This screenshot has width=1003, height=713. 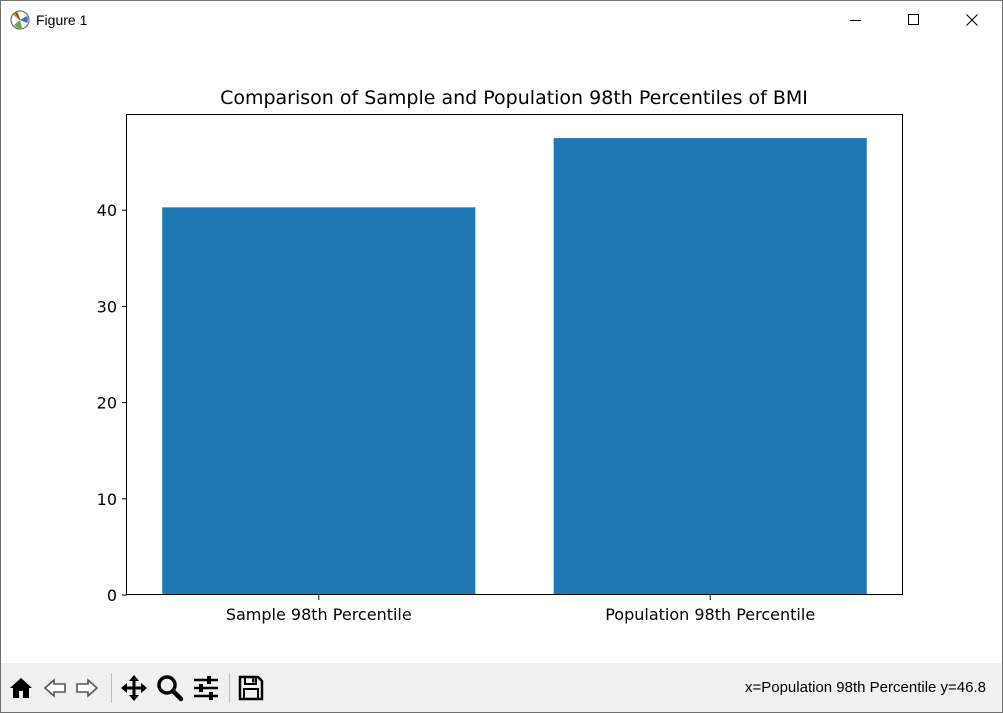 I want to click on y-tick-label: 0, so click(x=112, y=595).